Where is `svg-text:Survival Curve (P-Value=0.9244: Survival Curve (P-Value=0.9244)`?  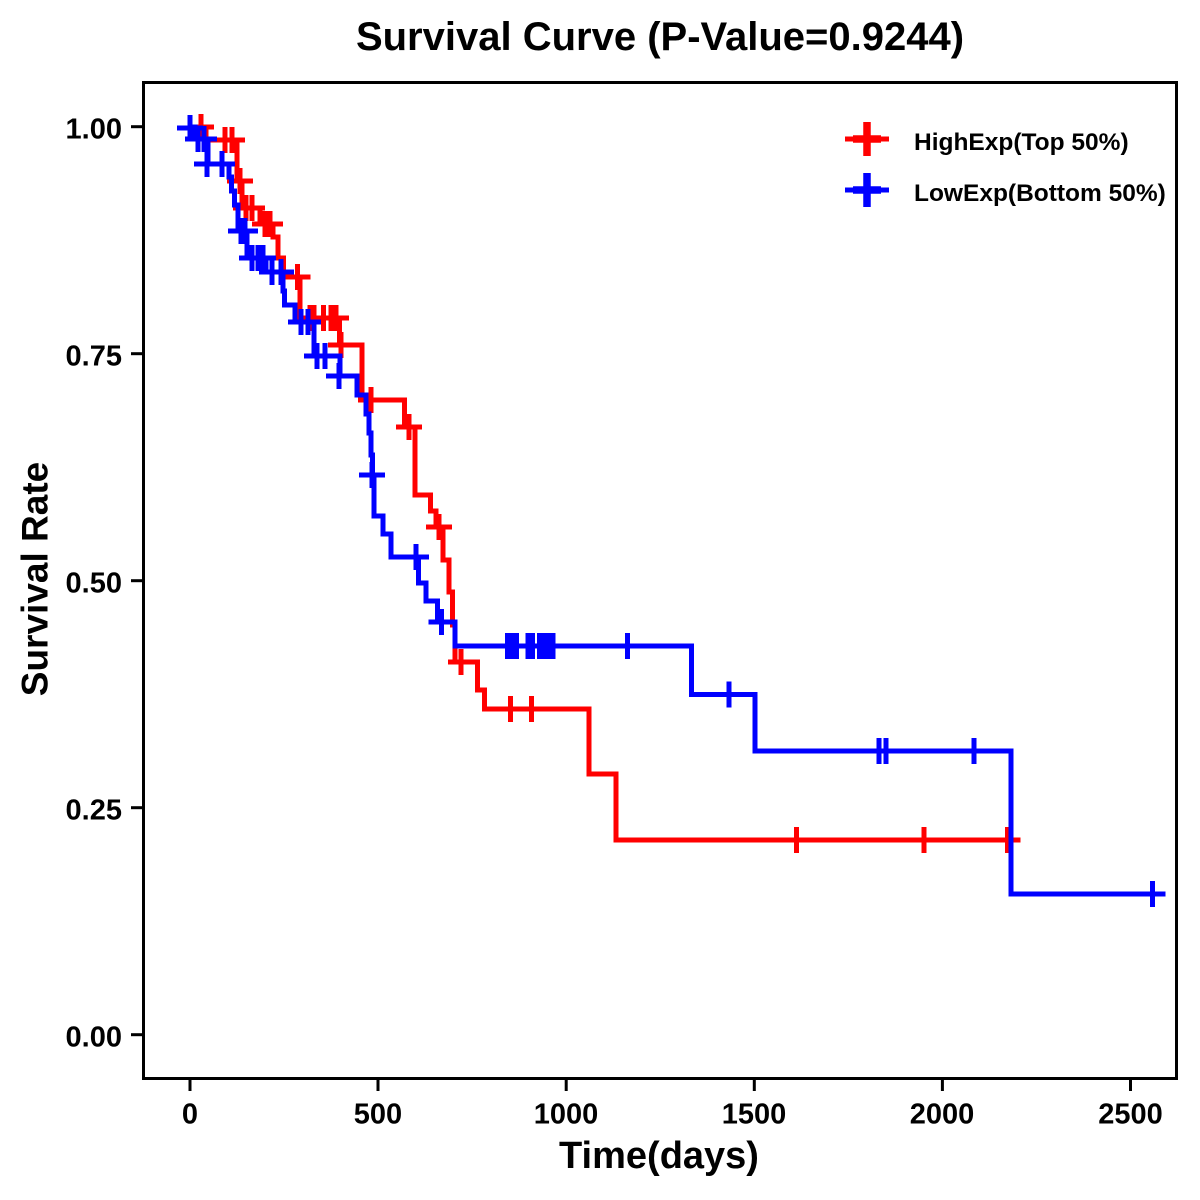
svg-text:Survival Curve (P-Value=0.9244: Survival Curve (P-Value=0.9244) is located at coordinates (660, 37).